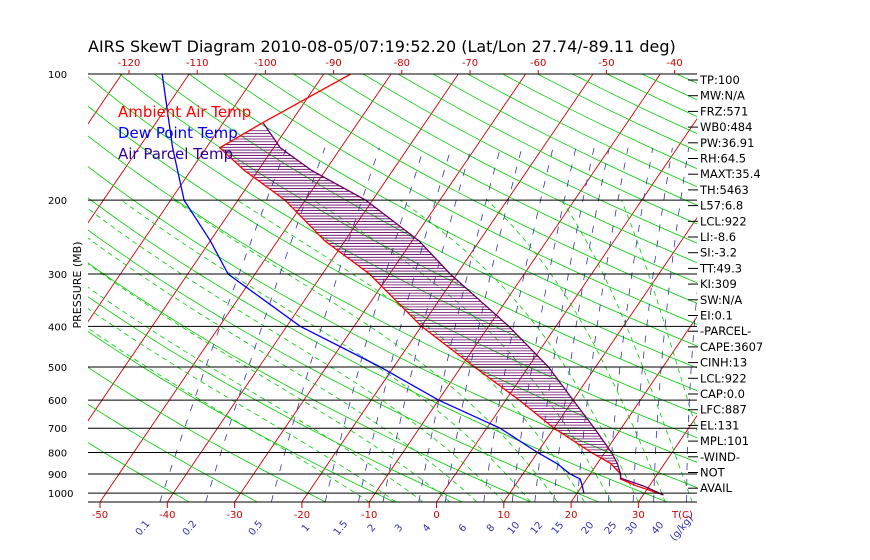  What do you see at coordinates (537, 528) in the screenshot?
I see `mixing-ratio-tick-label: 12` at bounding box center [537, 528].